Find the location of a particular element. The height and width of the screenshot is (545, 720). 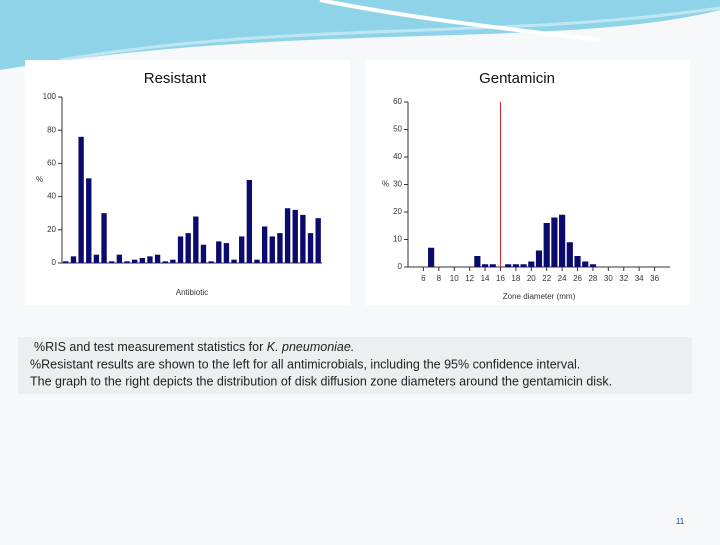

x-tick-label: 6 is located at coordinates (423, 278).